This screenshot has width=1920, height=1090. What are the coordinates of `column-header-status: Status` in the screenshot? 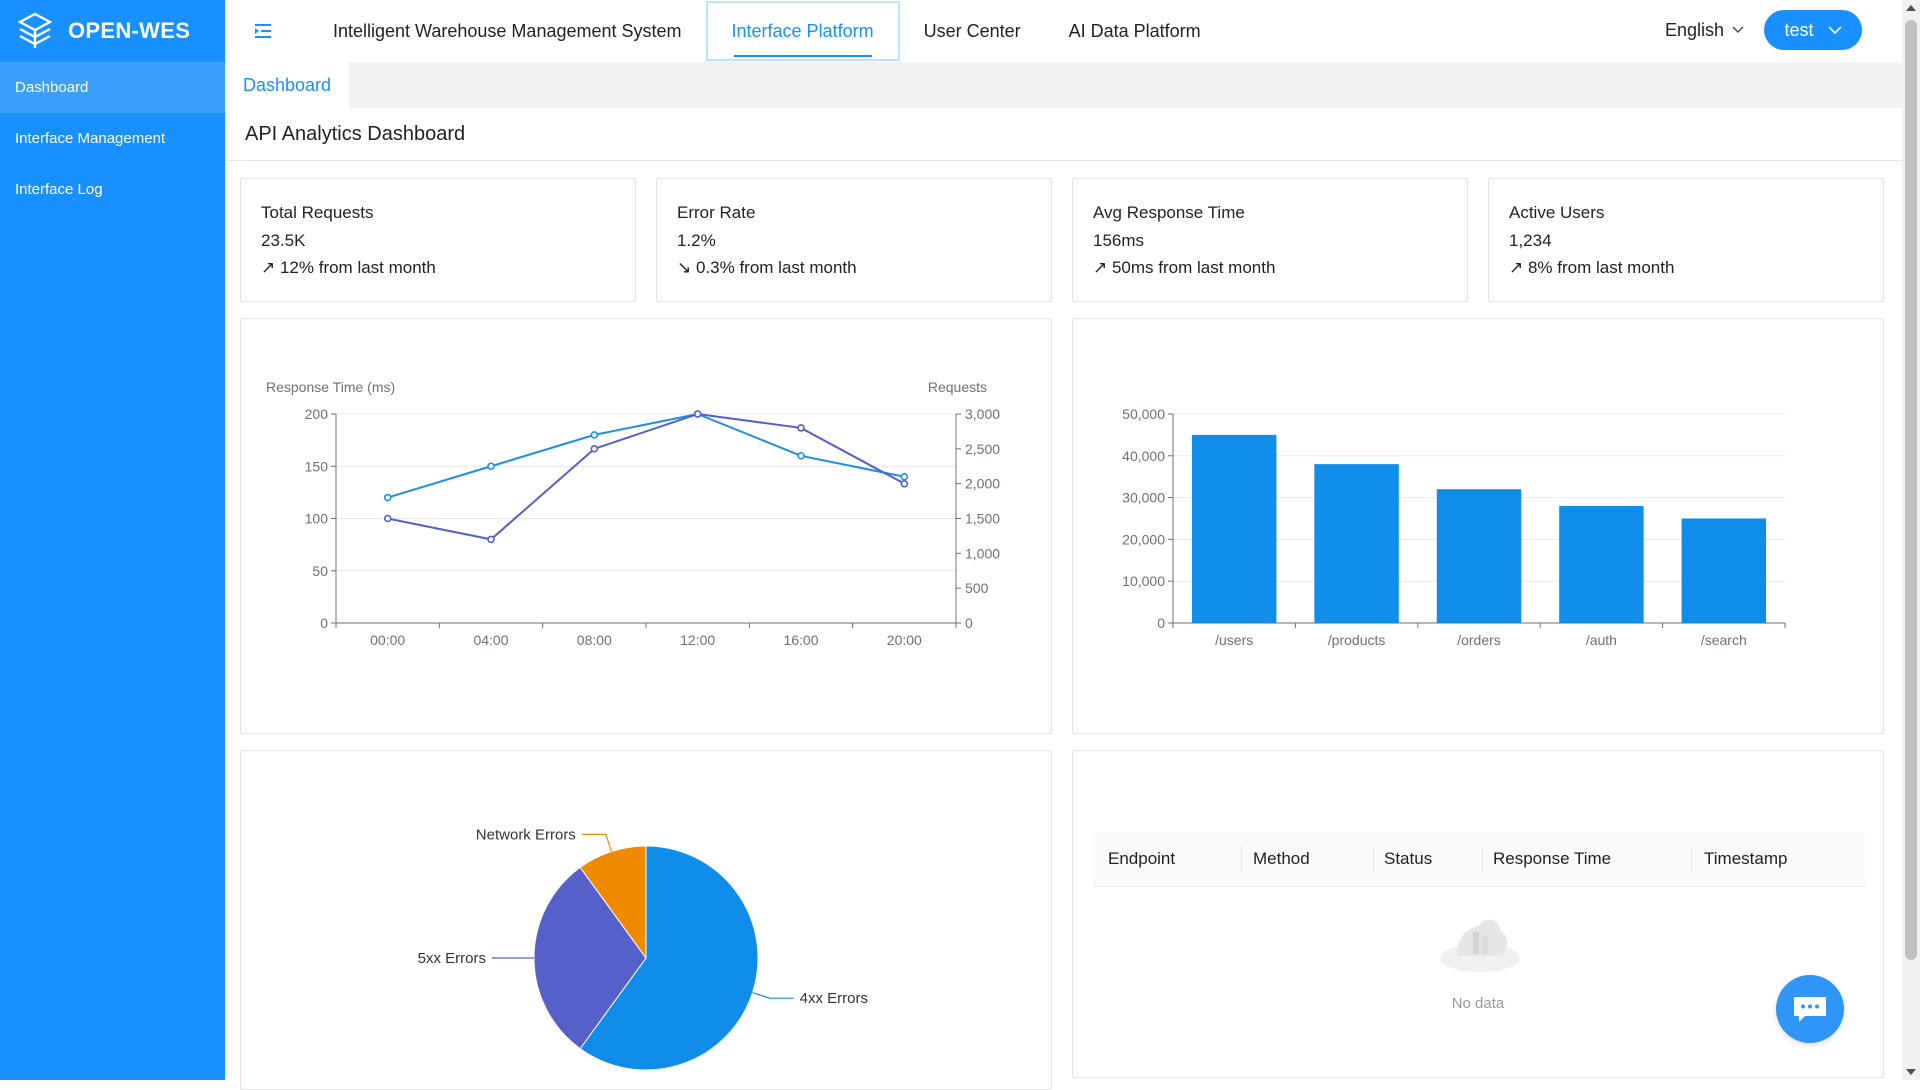 It's located at (1408, 858).